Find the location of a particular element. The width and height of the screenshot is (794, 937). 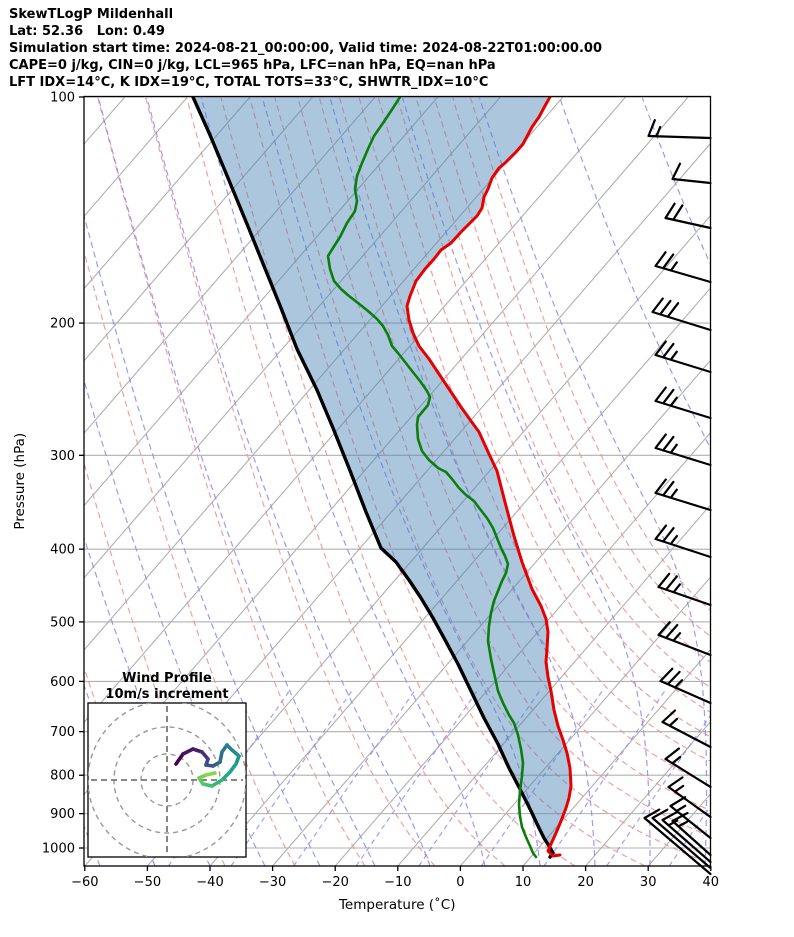

y-axis-title: Pressure (hPa) is located at coordinates (20, 481).